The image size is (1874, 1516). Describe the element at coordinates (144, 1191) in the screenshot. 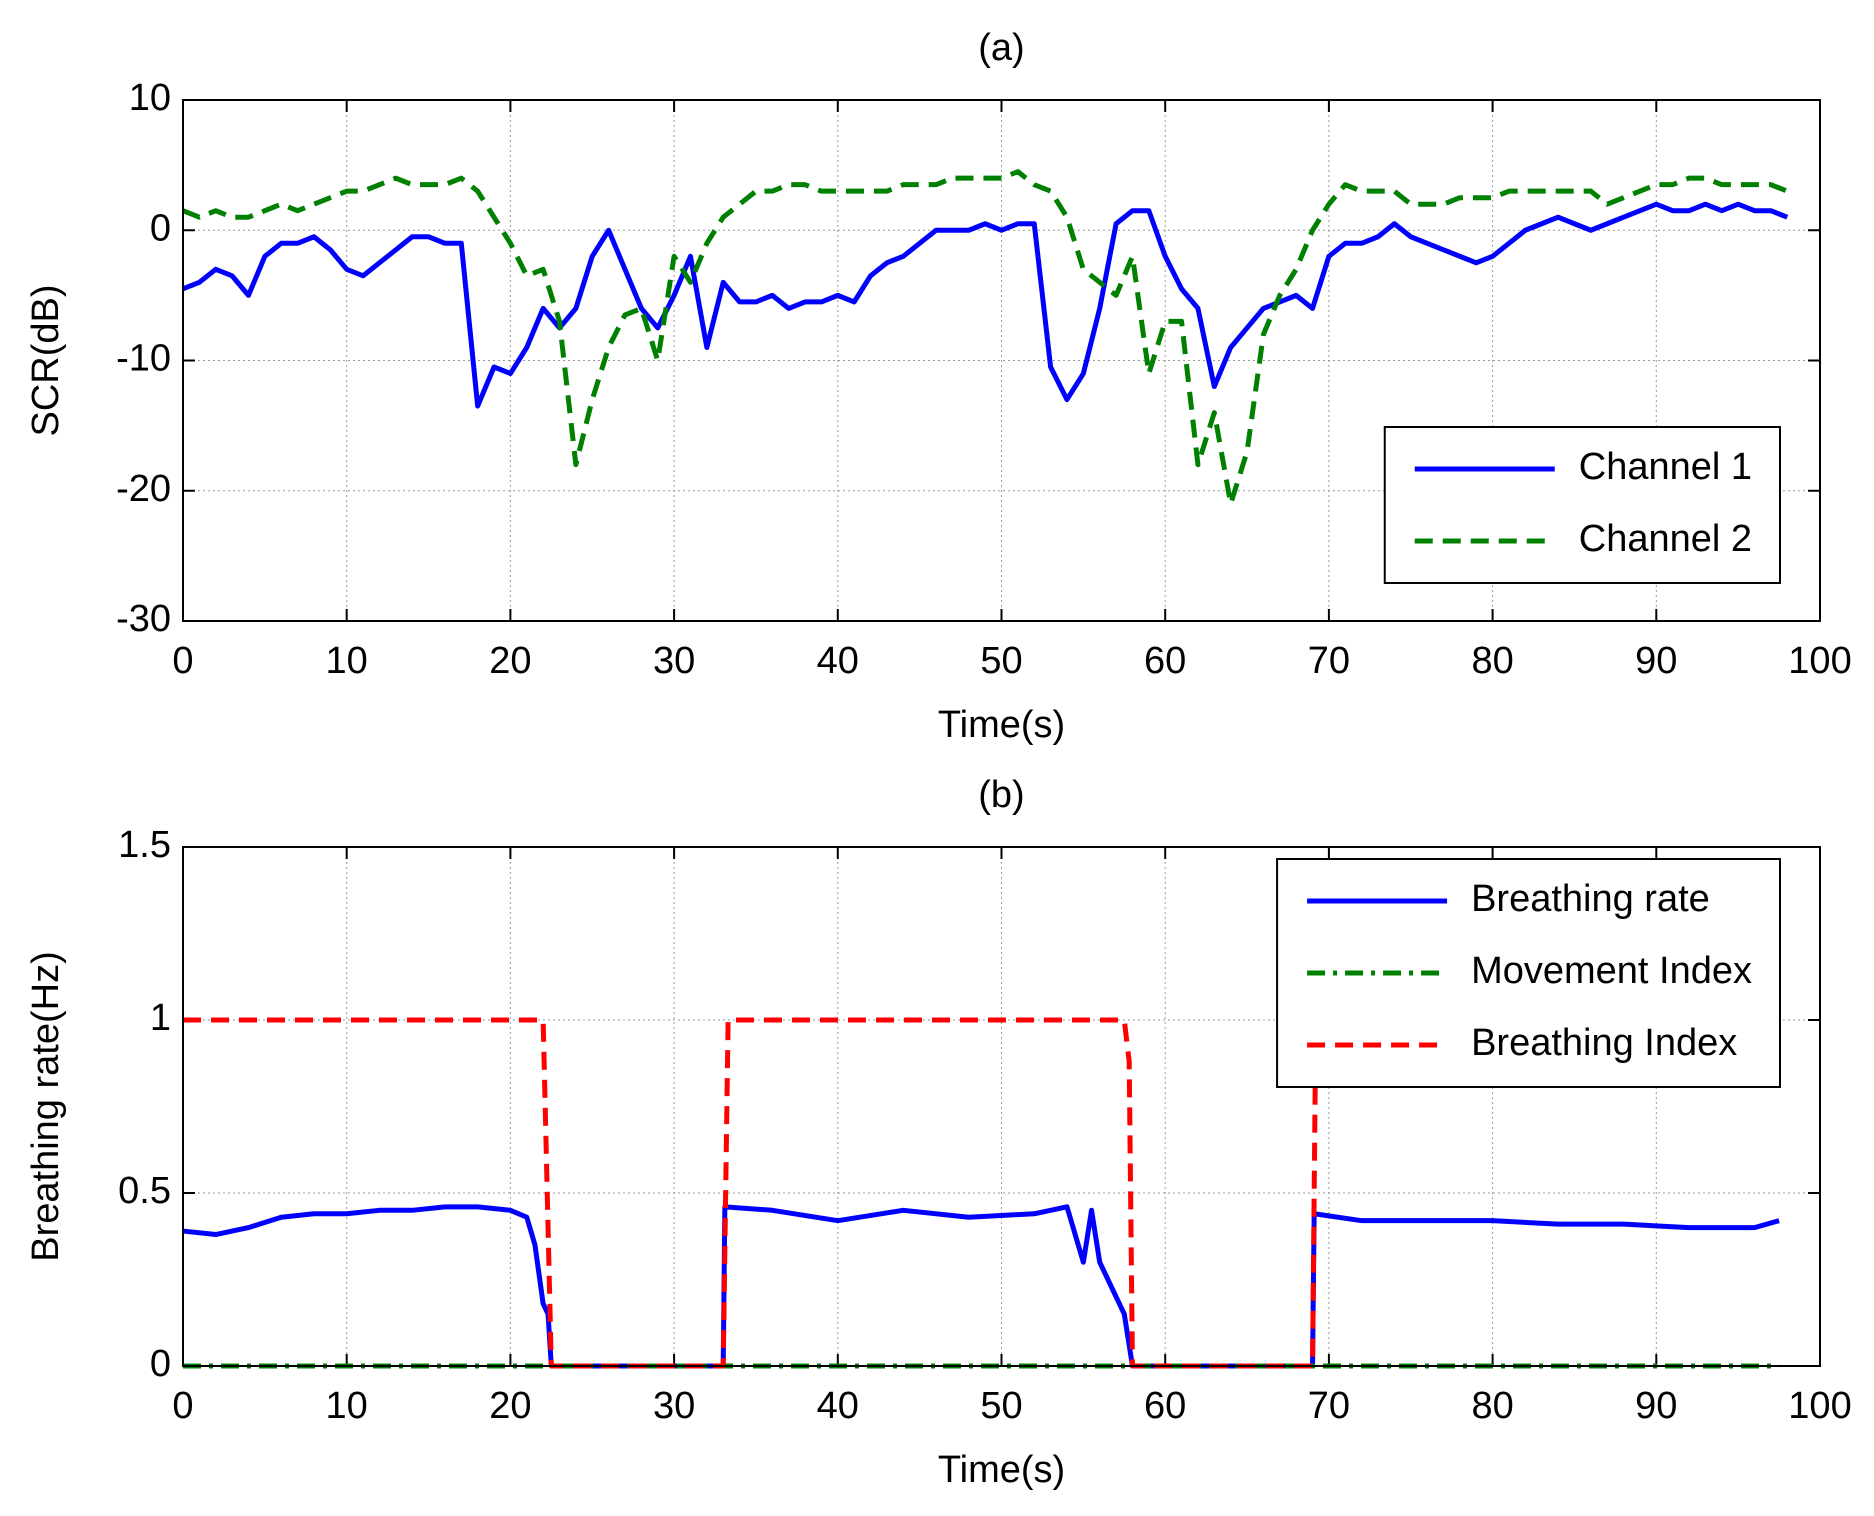

I see `y-tick-label: 0.5` at that location.